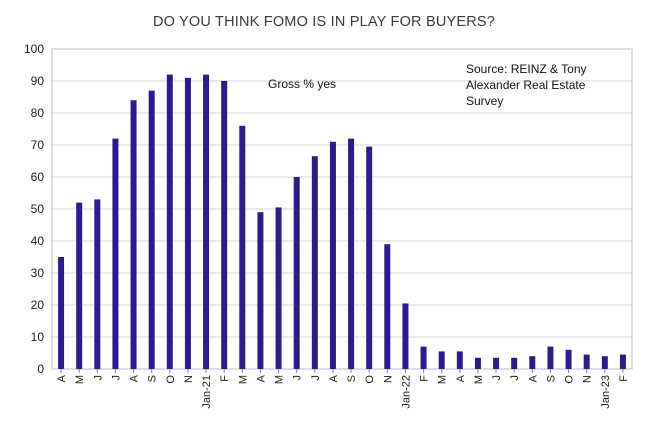 The width and height of the screenshot is (648, 435). I want to click on y-tick-label: 10, so click(38, 337).